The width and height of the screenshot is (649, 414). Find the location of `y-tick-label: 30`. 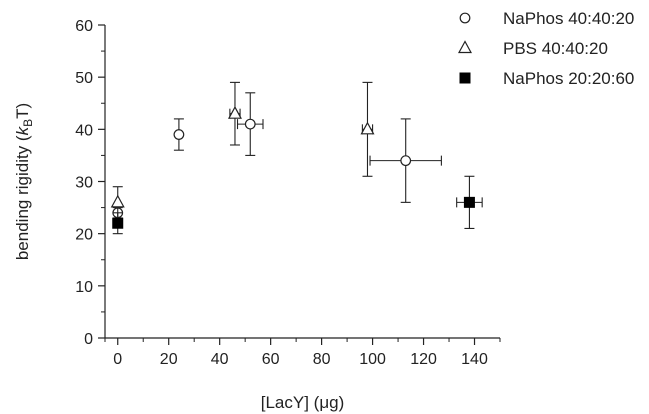

y-tick-label: 30 is located at coordinates (84, 183).